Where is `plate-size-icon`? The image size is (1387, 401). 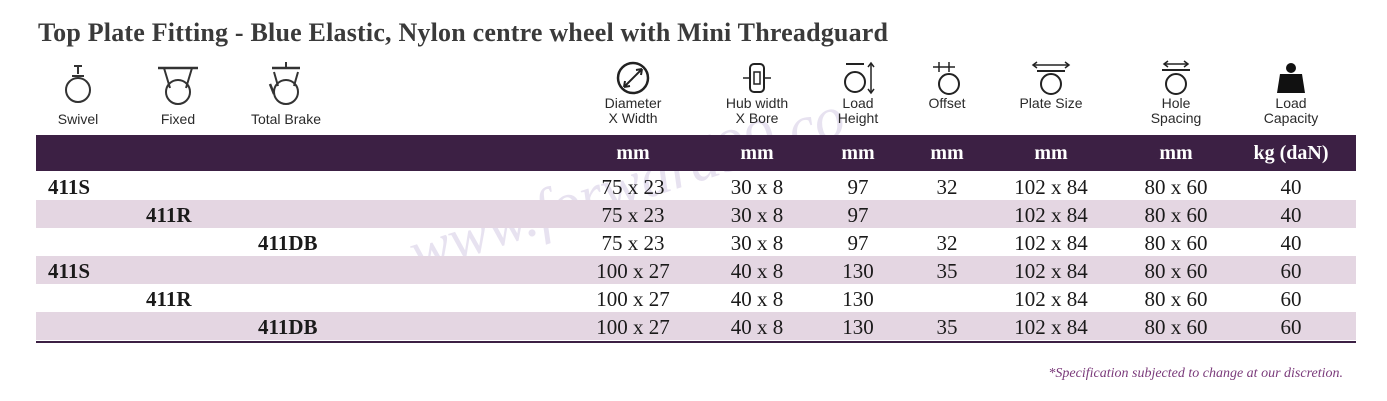 plate-size-icon is located at coordinates (1051, 78).